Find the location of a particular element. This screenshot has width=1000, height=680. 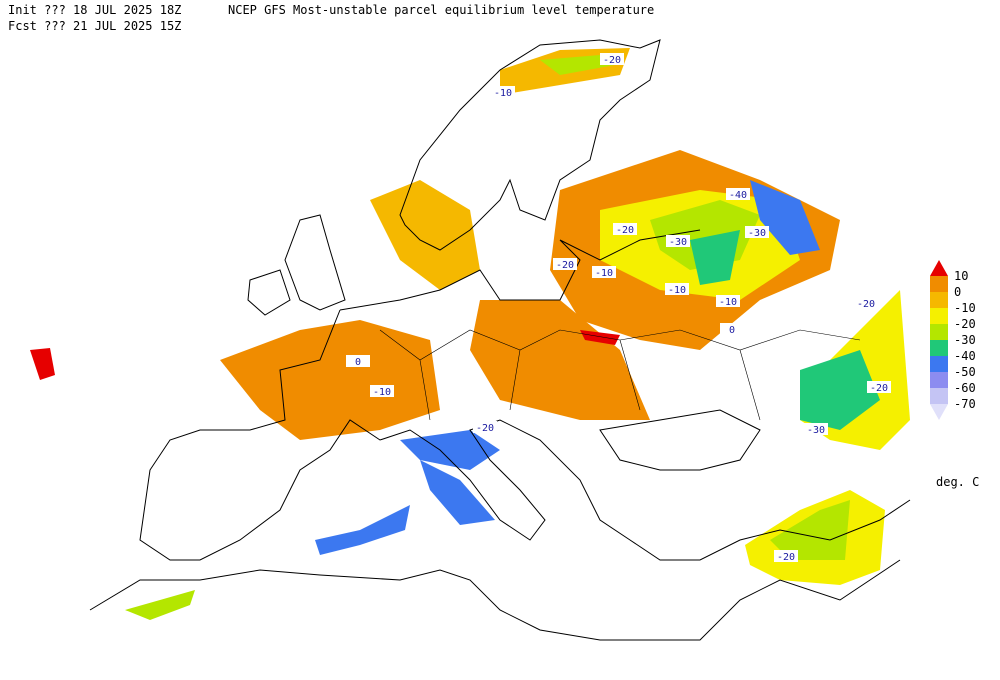

colorbar-label: -60 is located at coordinates (965, 388).